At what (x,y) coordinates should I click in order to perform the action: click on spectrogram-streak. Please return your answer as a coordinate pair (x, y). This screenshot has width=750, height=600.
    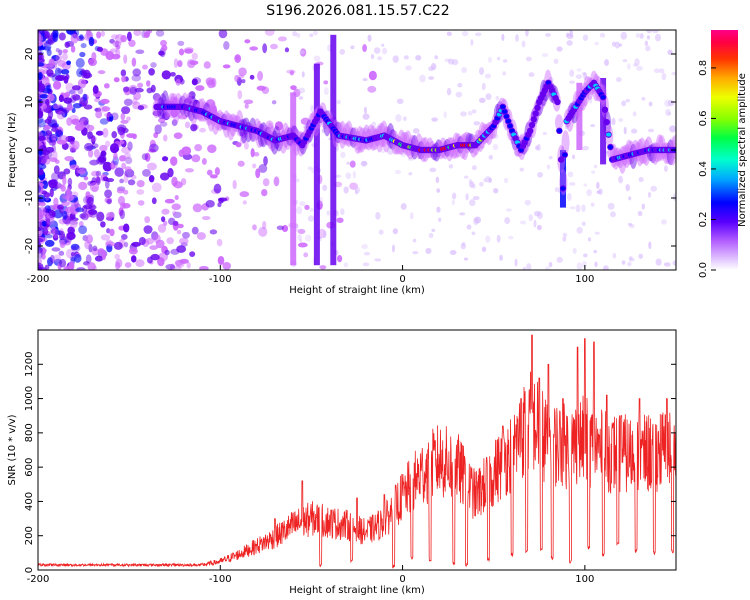
    Looking at the image, I should click on (603, 121).